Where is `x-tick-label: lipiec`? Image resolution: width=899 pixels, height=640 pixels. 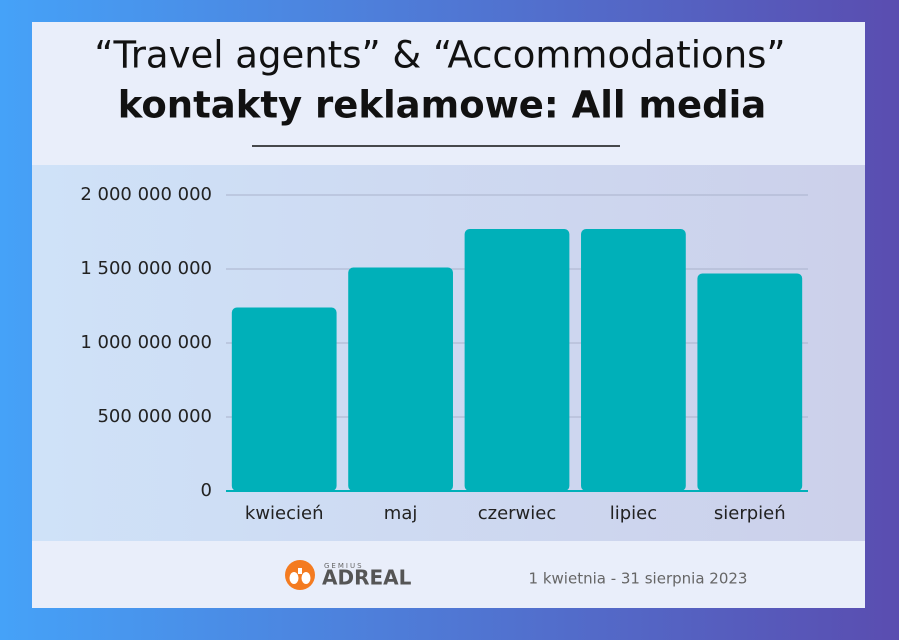
x-tick-label: lipiec is located at coordinates (633, 513).